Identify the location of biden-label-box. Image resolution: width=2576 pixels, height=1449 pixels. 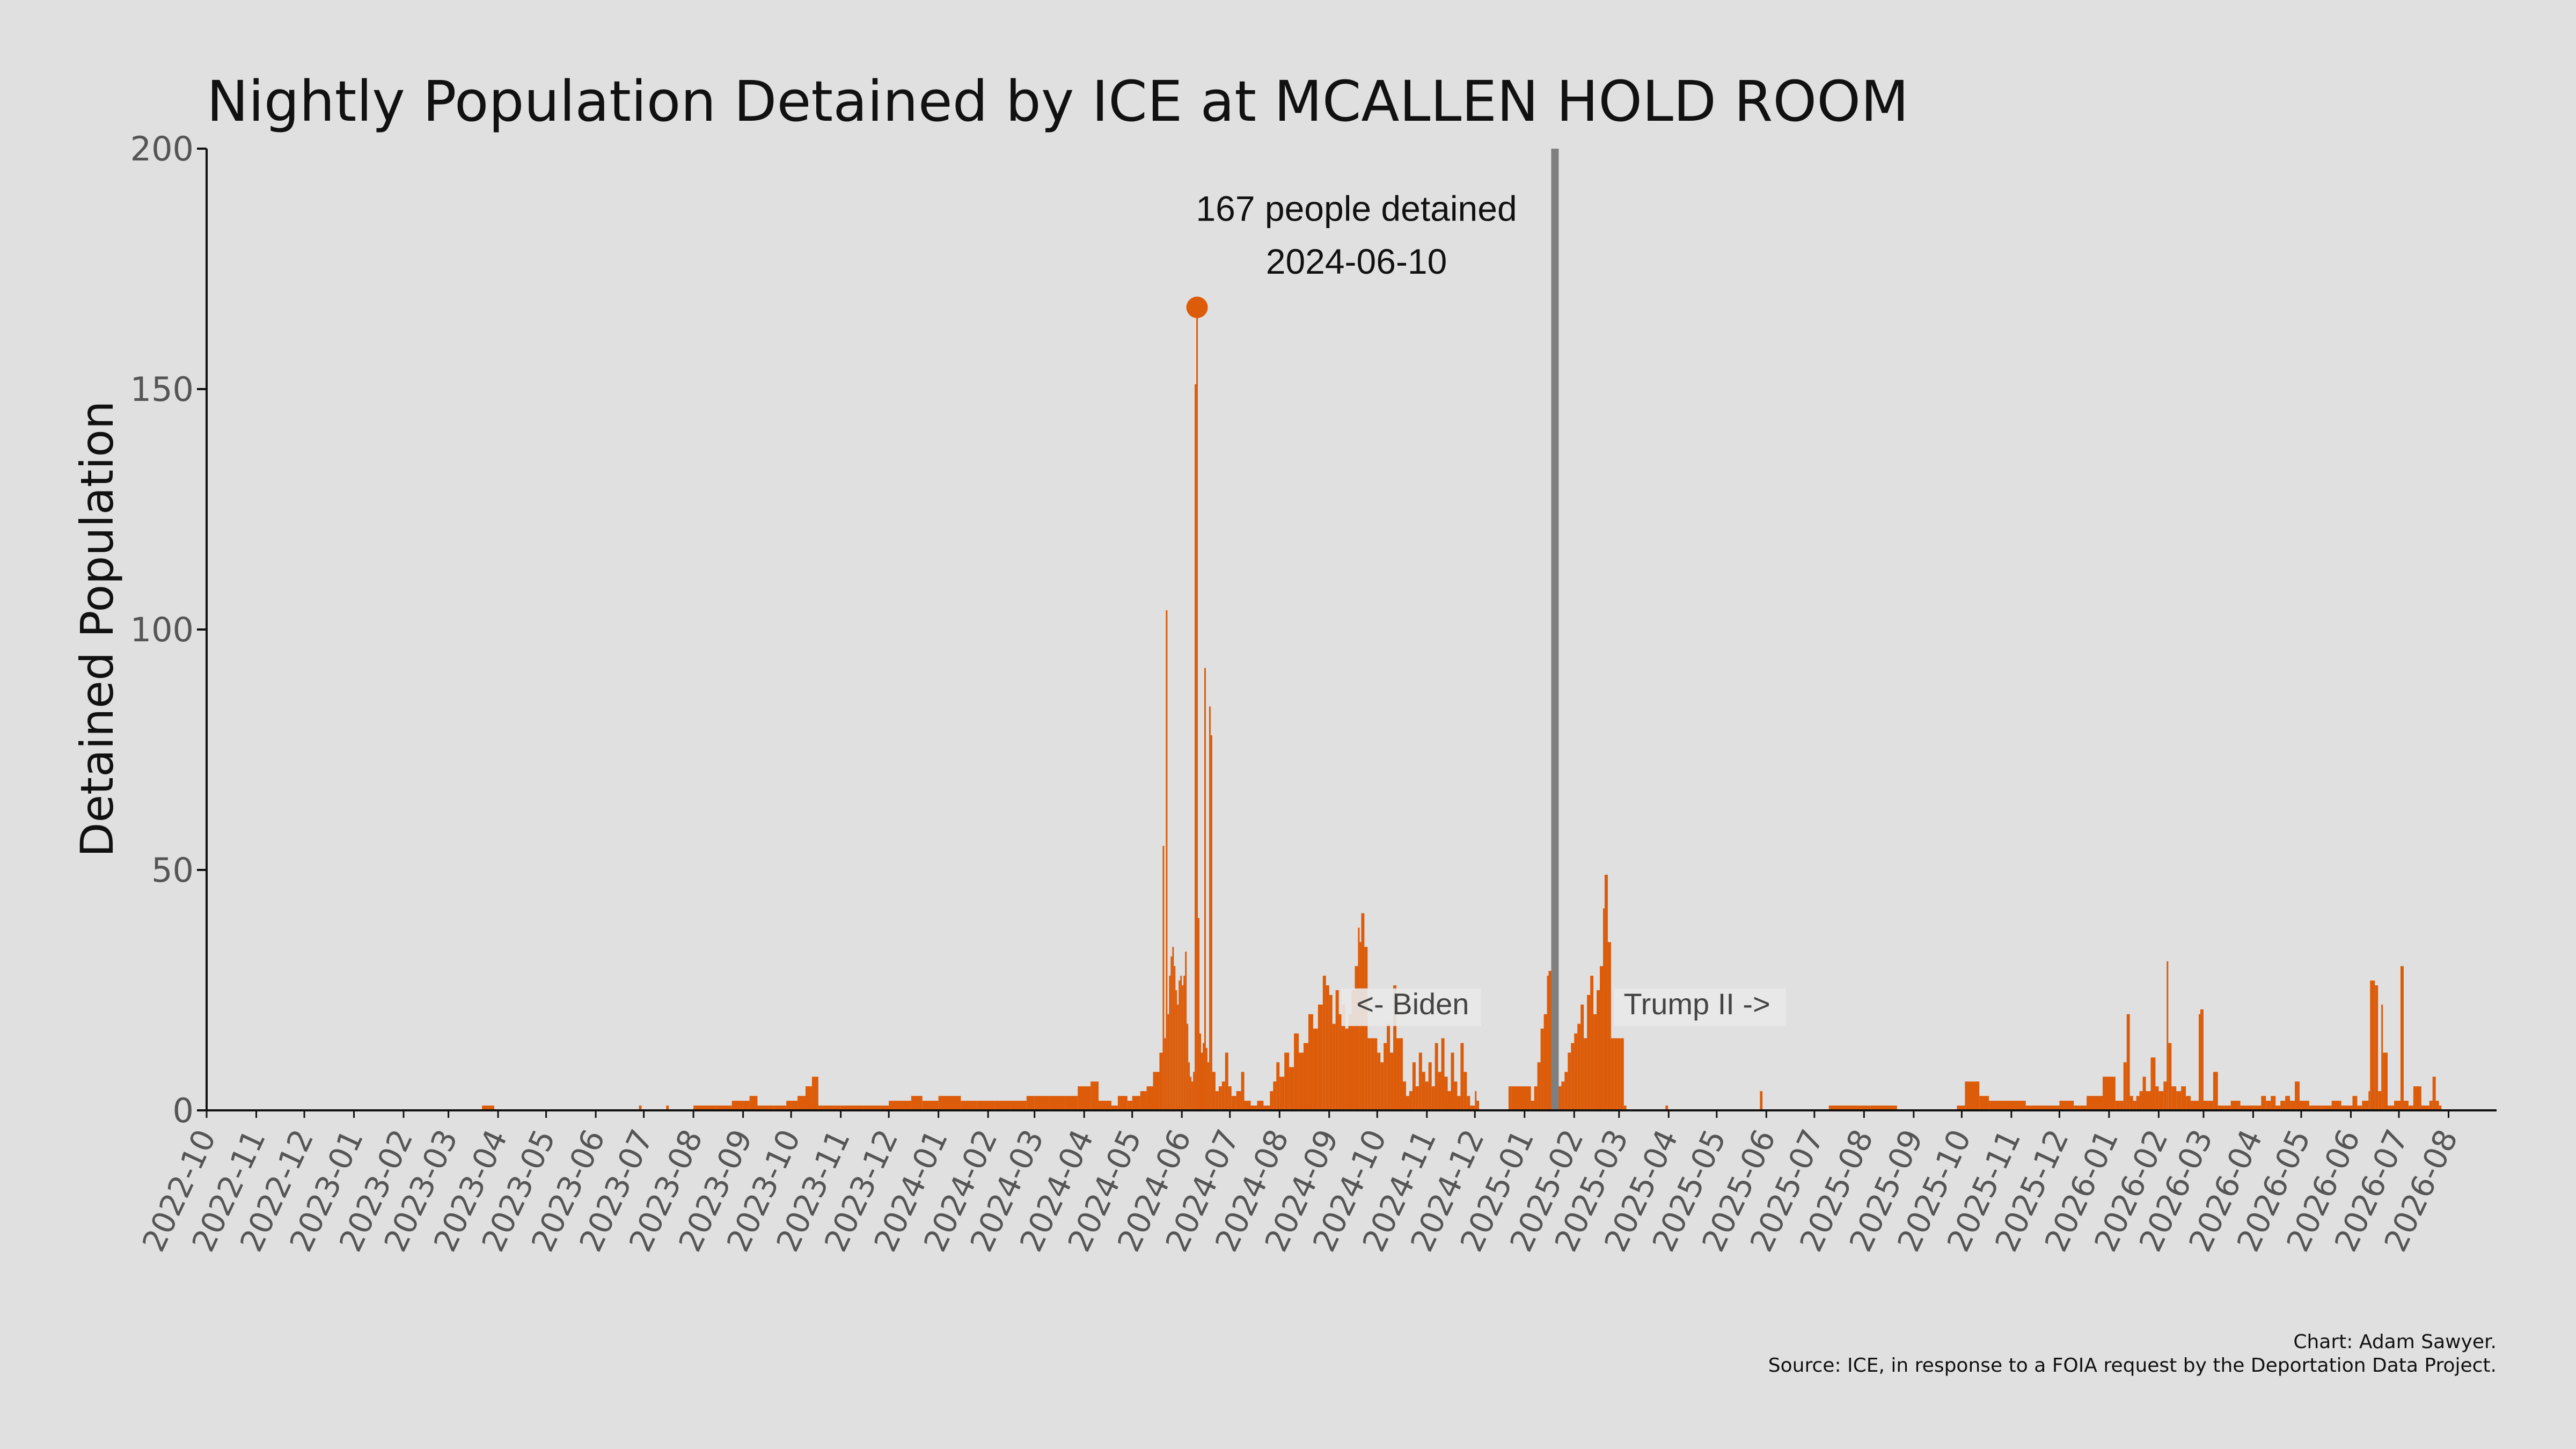
(1411, 1007).